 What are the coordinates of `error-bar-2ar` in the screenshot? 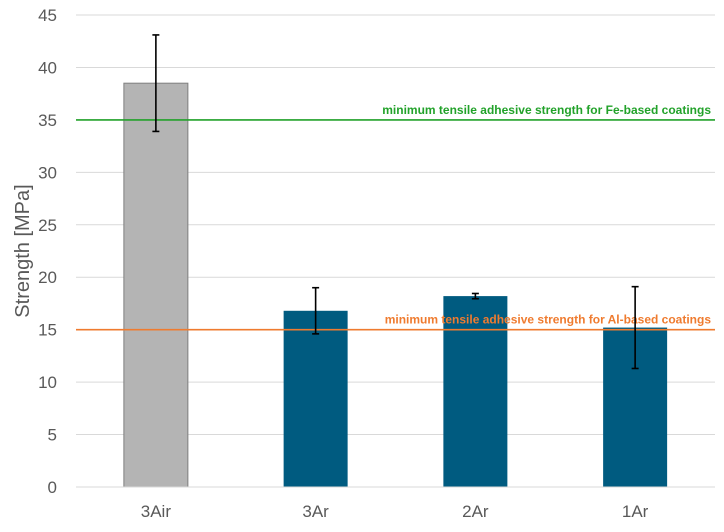 It's located at (475, 296).